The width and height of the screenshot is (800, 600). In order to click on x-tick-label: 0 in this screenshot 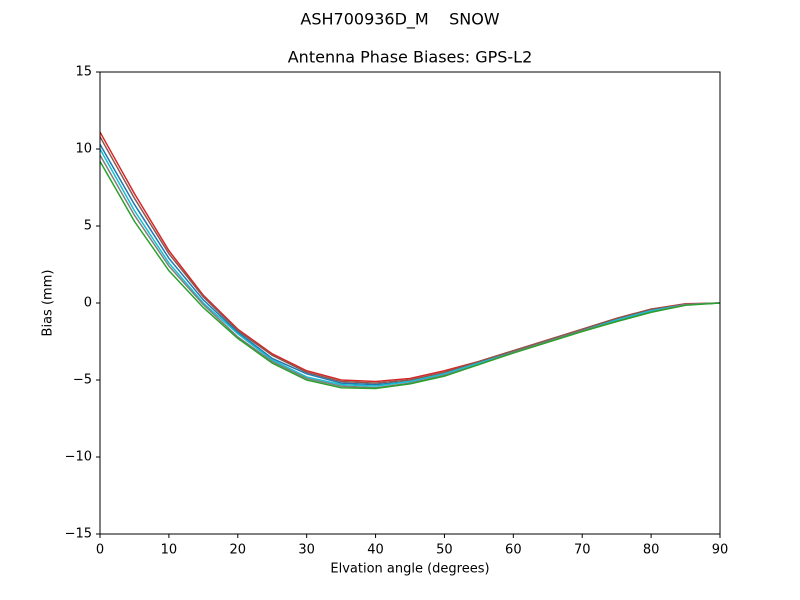, I will do `click(100, 550)`.